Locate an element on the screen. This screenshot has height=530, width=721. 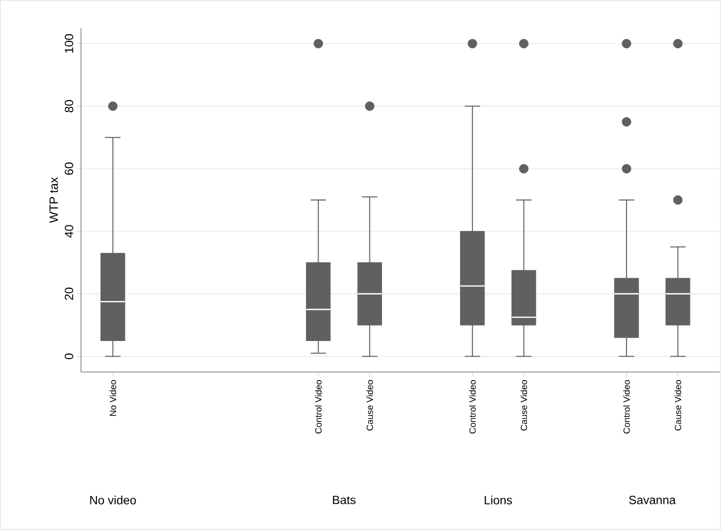
y-tick-label: 20 is located at coordinates (69, 294).